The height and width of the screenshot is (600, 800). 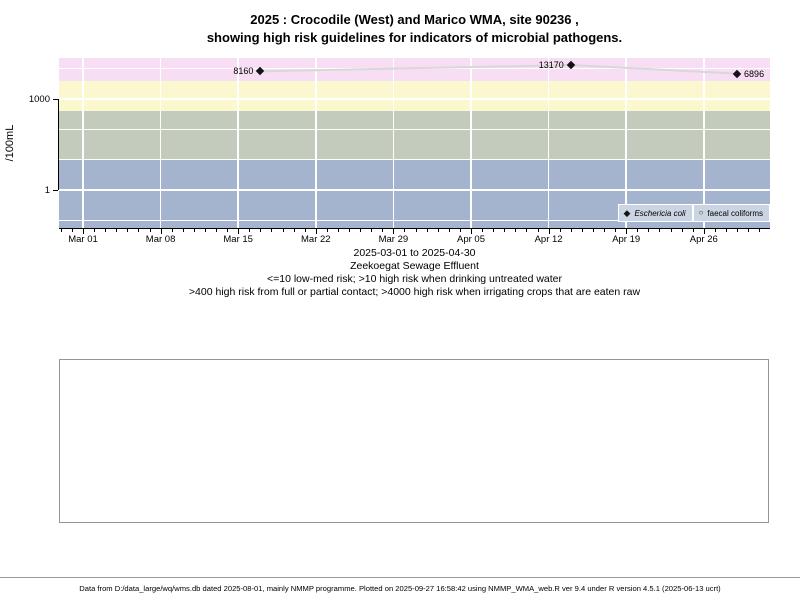 What do you see at coordinates (660, 213) in the screenshot?
I see `legend-label: Eschericia coli` at bounding box center [660, 213].